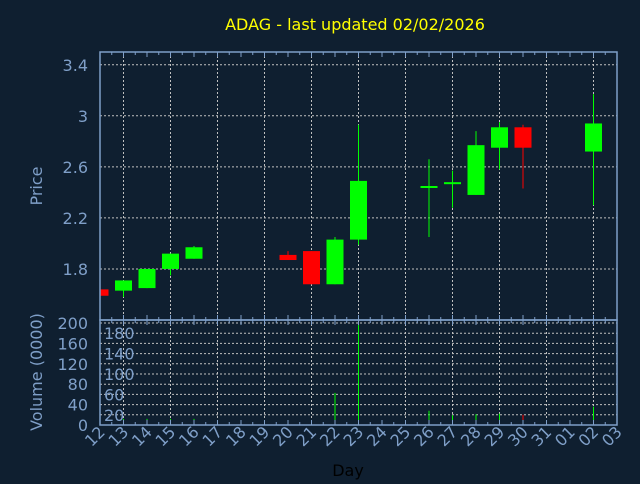 This screenshot has width=640, height=484. Describe the element at coordinates (78, 405) in the screenshot. I see `volume-tick-label: 40` at that location.